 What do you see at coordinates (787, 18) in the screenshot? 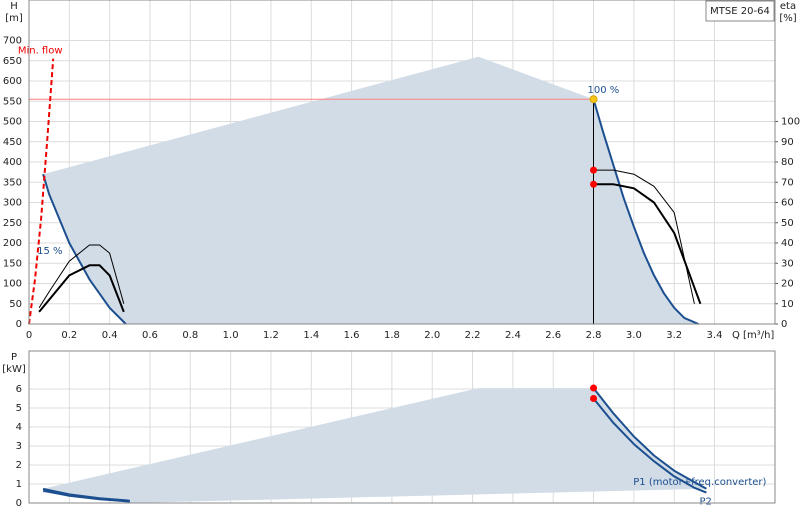
I see `y2-axis-label: [%]` at bounding box center [787, 18].